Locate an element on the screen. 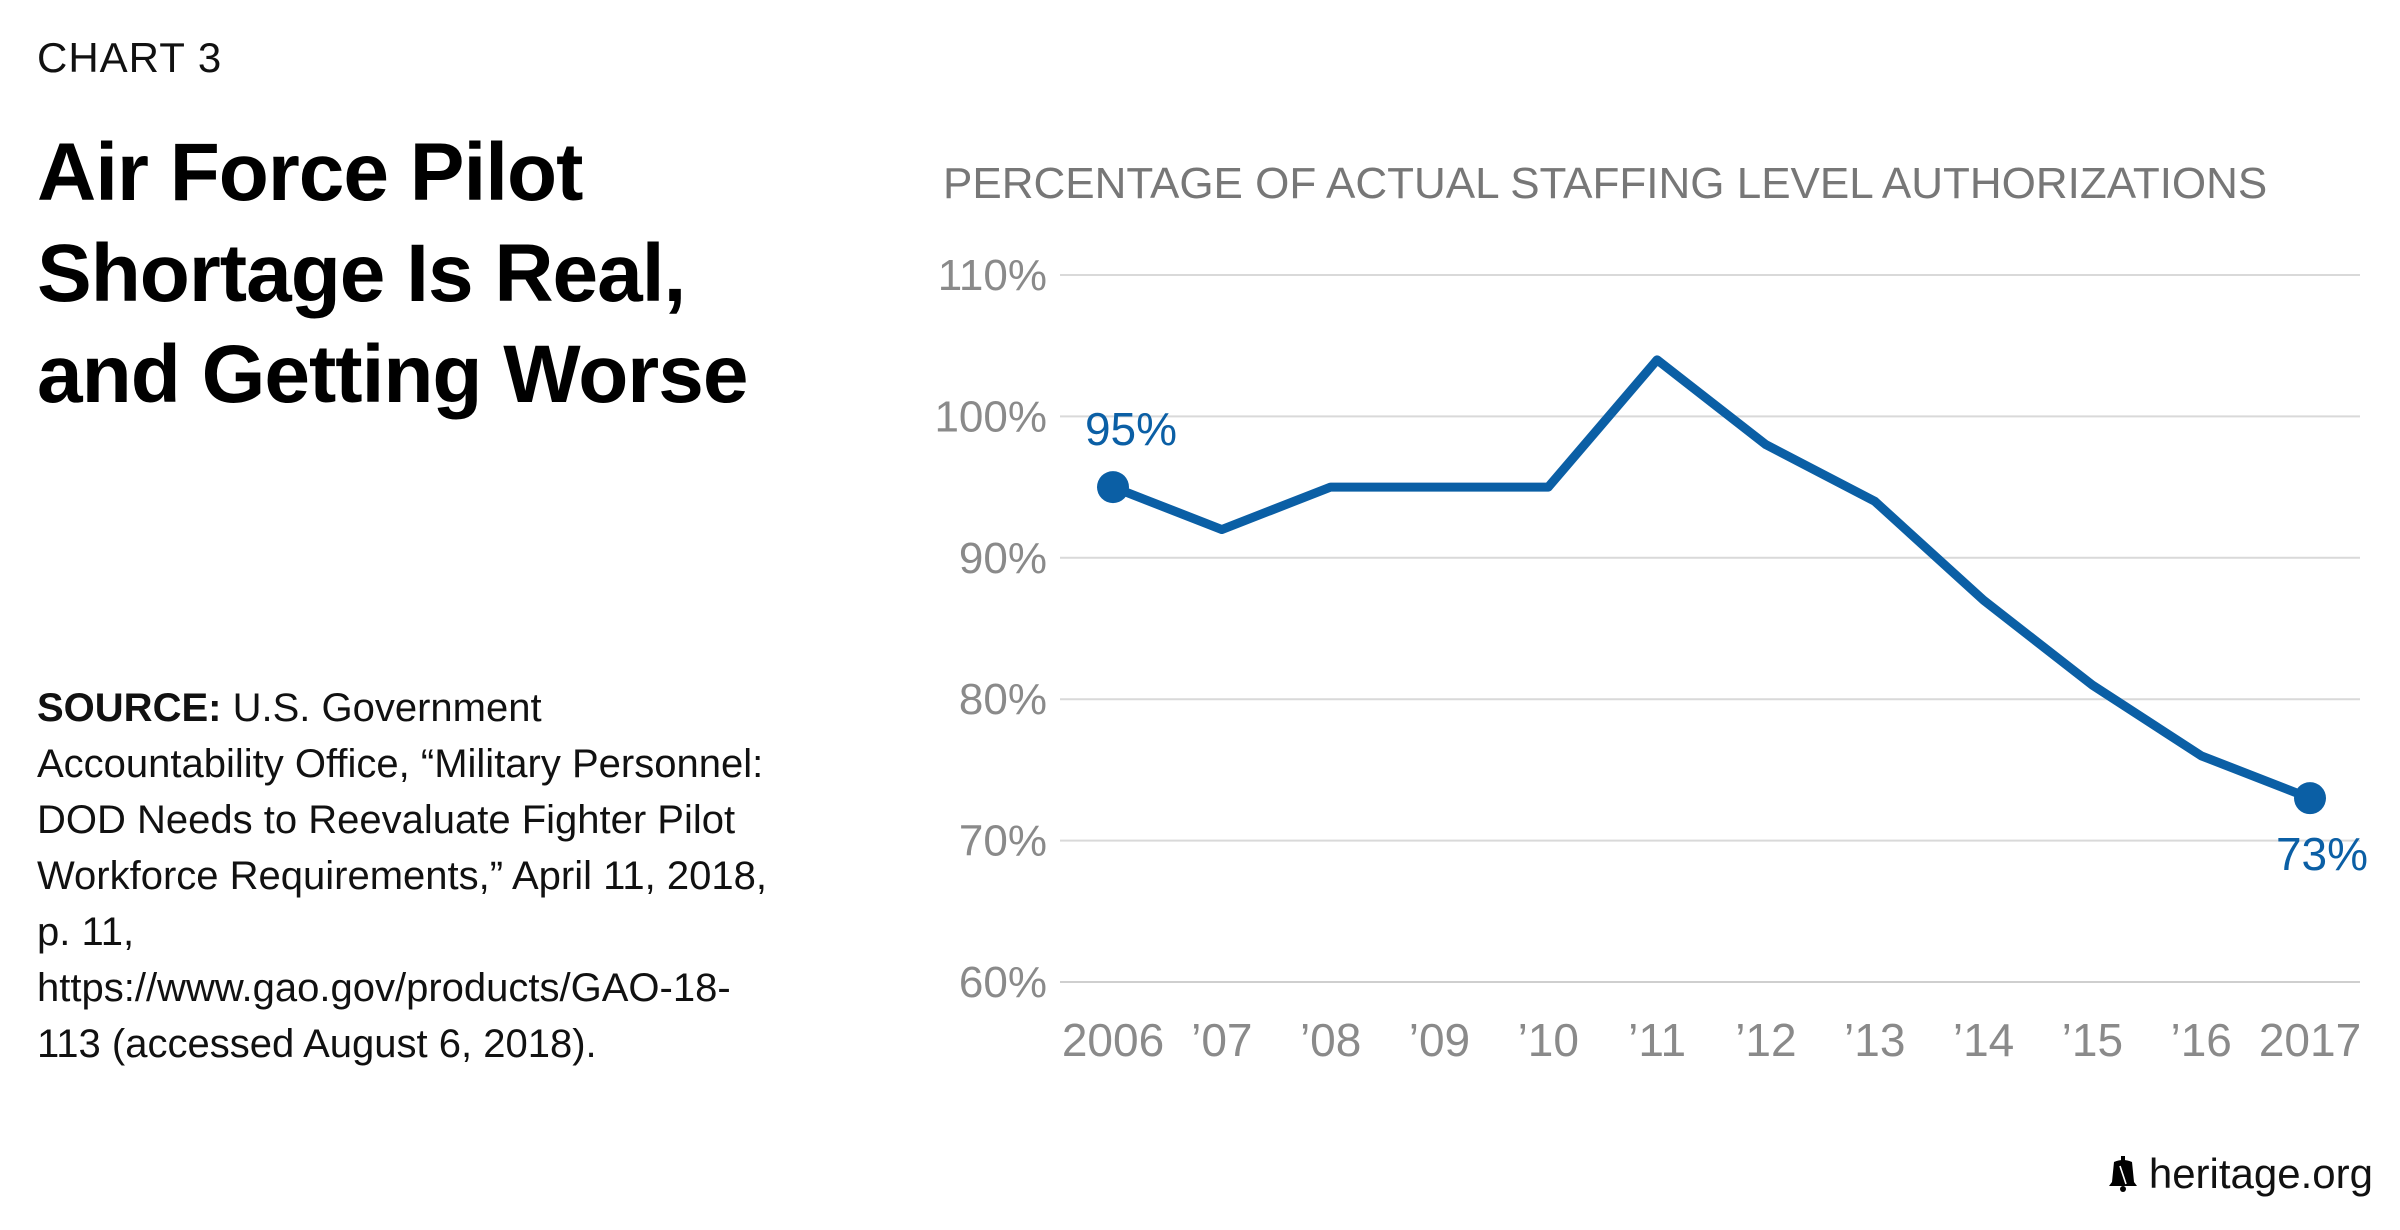 This screenshot has width=2400, height=1230. liberty-bell-icon is located at coordinates (2122, 1174).